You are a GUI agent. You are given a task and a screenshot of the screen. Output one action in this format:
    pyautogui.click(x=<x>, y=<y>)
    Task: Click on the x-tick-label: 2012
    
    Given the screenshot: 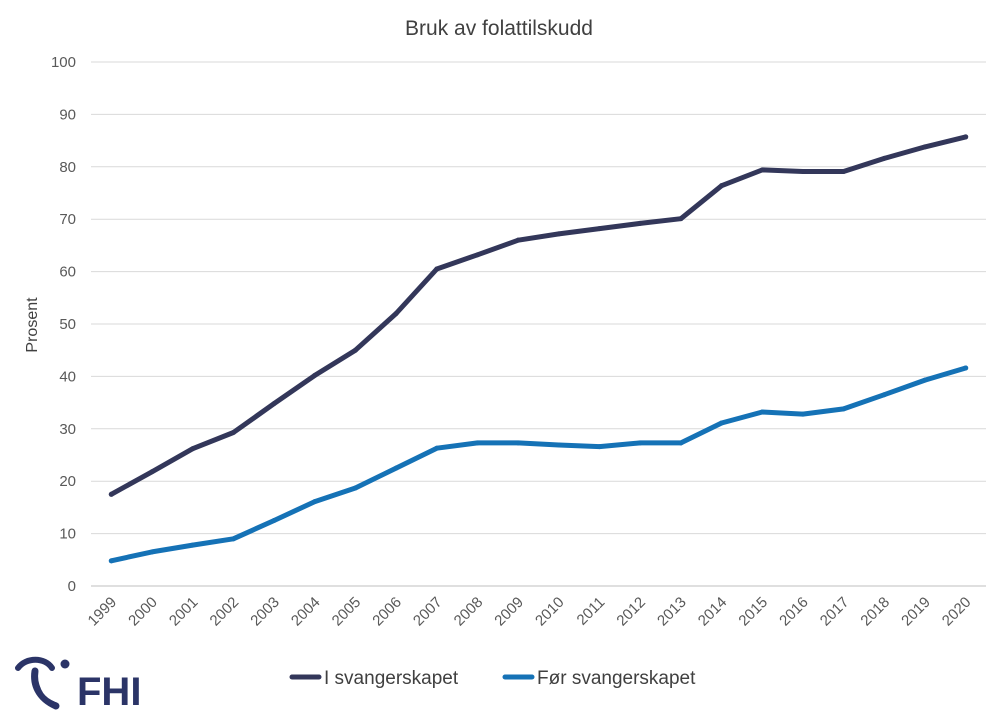 What is the action you would take?
    pyautogui.click(x=631, y=612)
    